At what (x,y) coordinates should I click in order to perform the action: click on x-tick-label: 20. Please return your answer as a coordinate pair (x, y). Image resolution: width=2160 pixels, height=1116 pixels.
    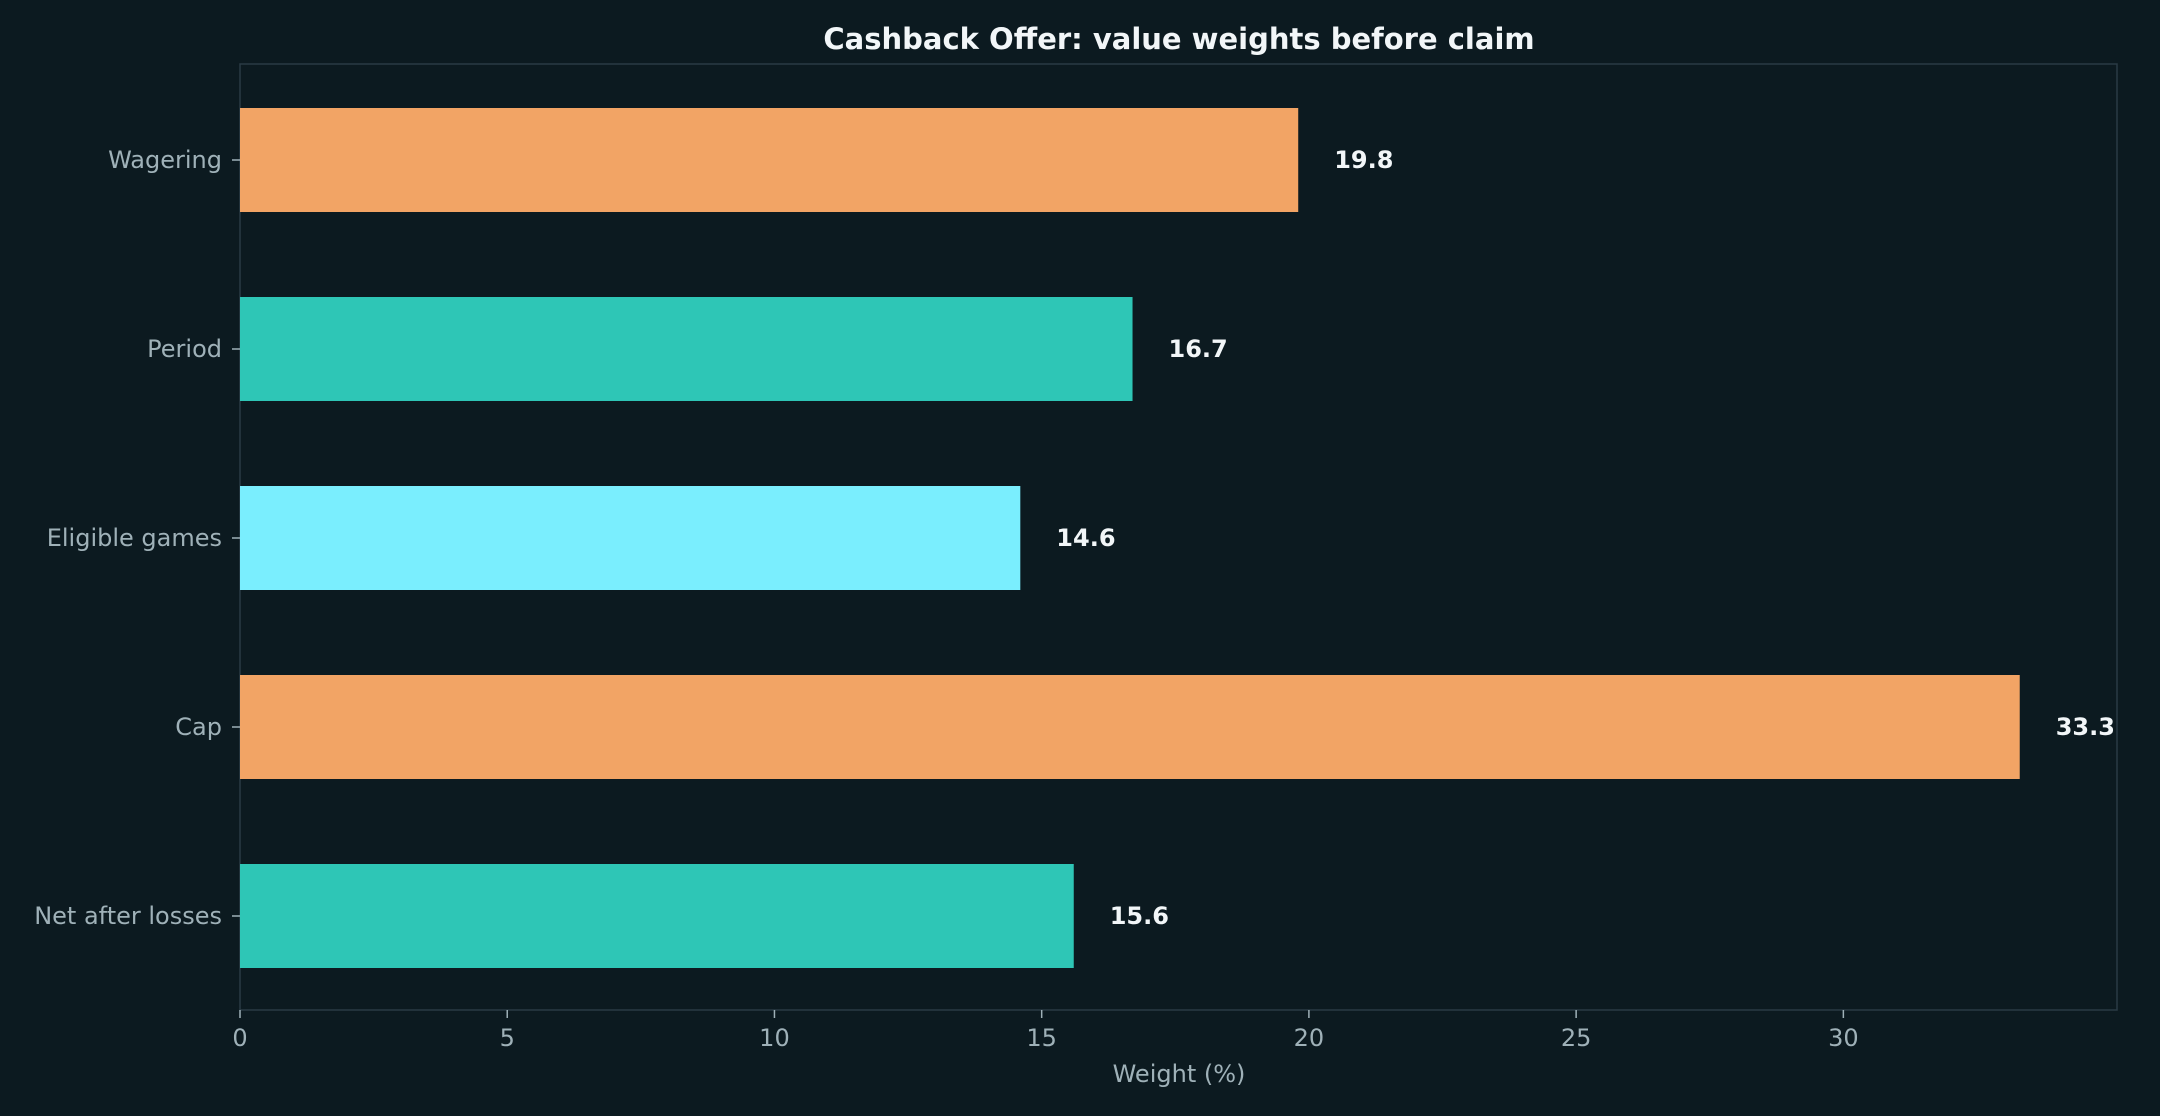
    Looking at the image, I should click on (1309, 1038).